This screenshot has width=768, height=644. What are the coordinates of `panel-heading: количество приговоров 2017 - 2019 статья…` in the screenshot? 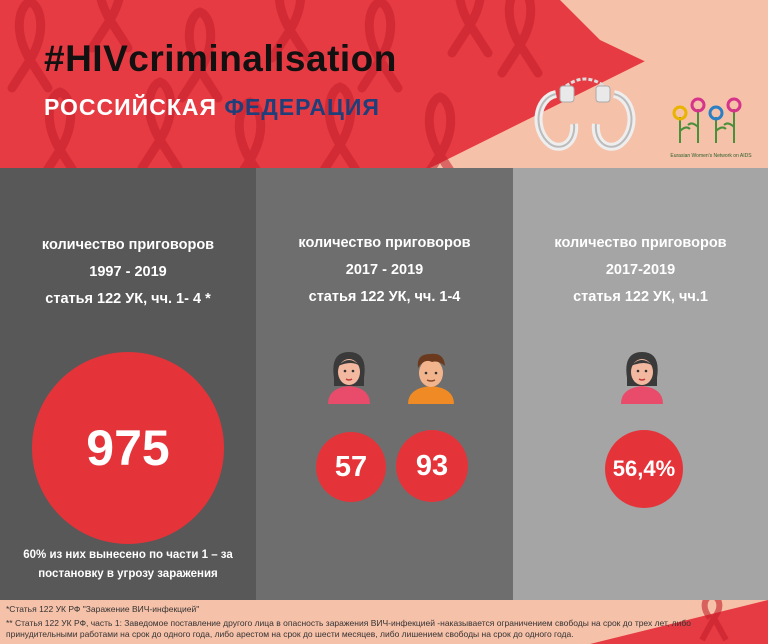 It's located at (384, 270).